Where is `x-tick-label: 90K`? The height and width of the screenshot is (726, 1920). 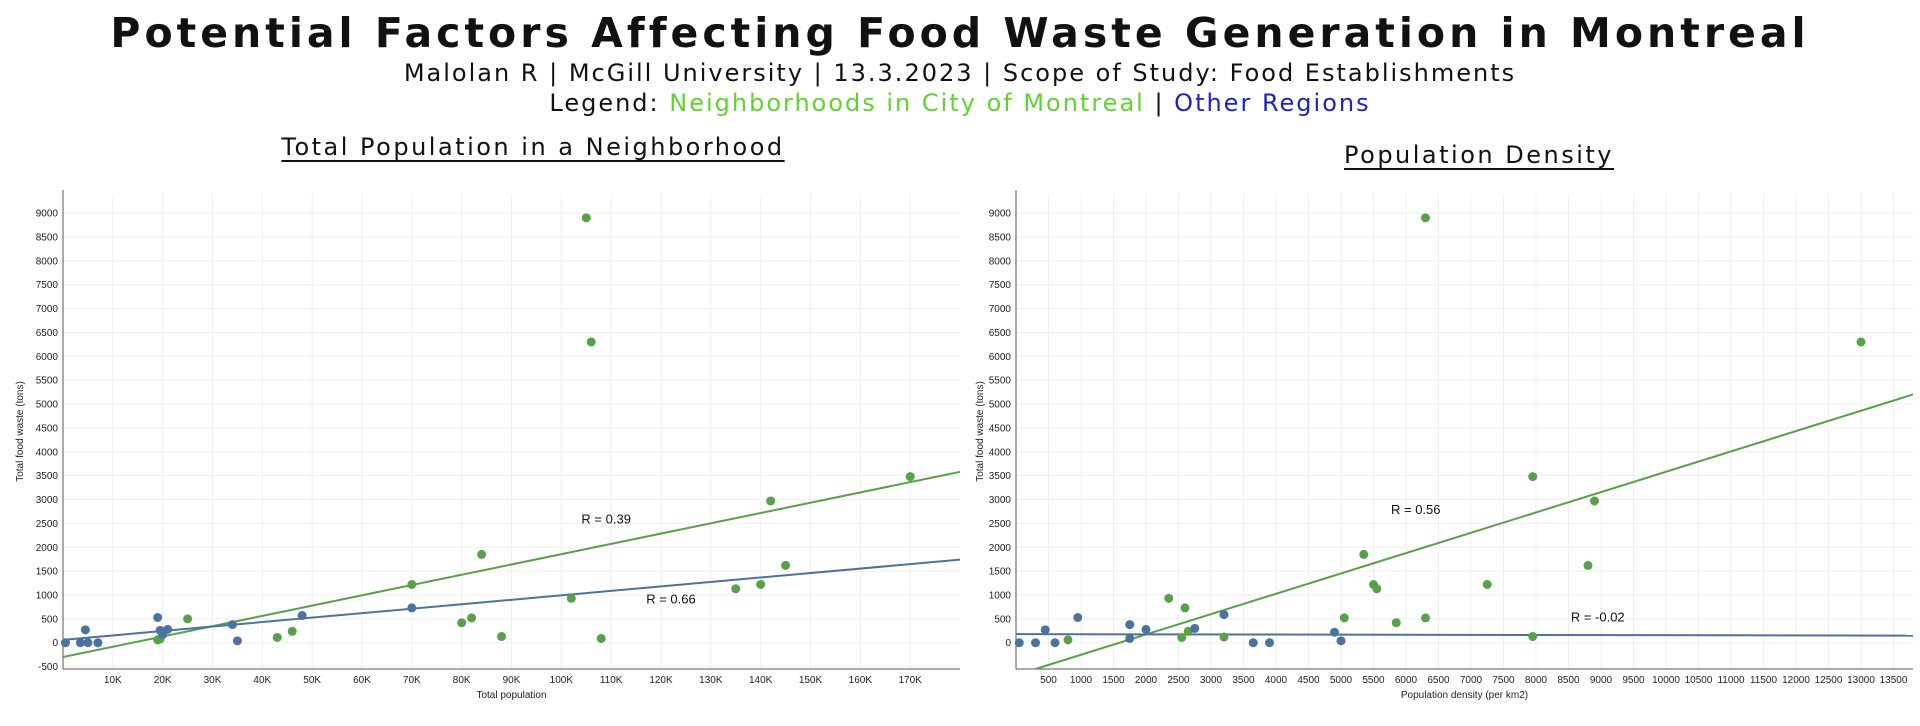 x-tick-label: 90K is located at coordinates (512, 680).